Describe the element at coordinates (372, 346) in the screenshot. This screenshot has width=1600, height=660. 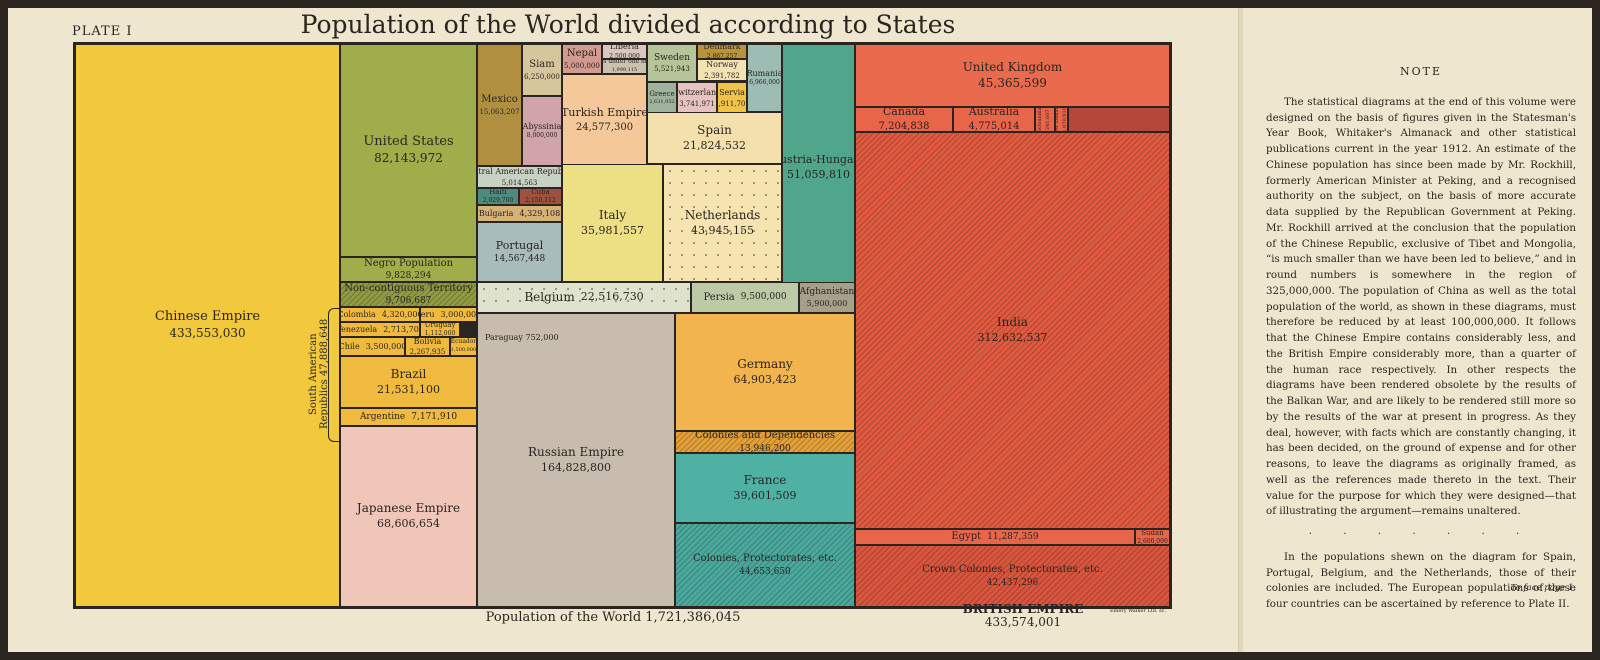
I see `cell-chile: Chile 3,500,000` at that location.